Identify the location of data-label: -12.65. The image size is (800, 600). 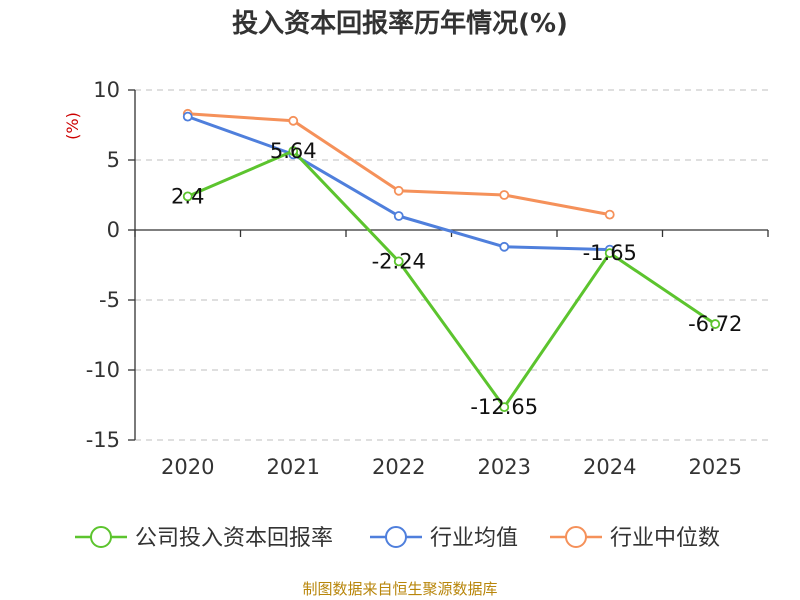
(504, 407).